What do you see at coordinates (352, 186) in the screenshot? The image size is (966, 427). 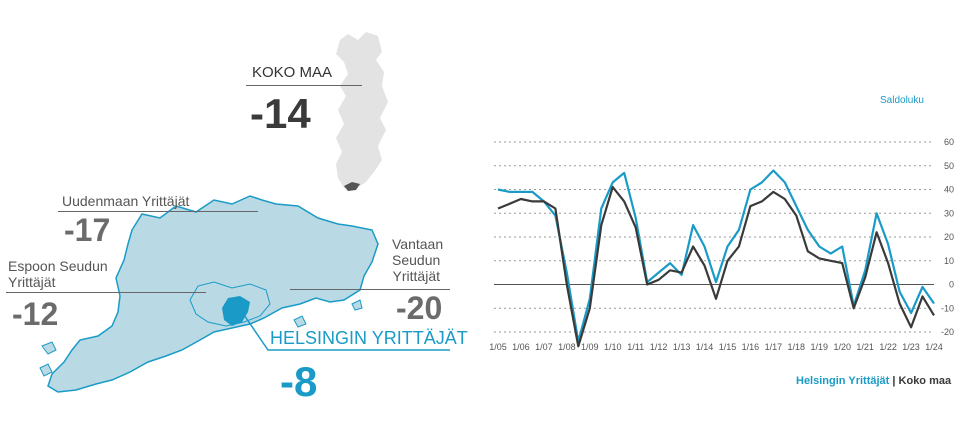 I see `finland-capital-region` at bounding box center [352, 186].